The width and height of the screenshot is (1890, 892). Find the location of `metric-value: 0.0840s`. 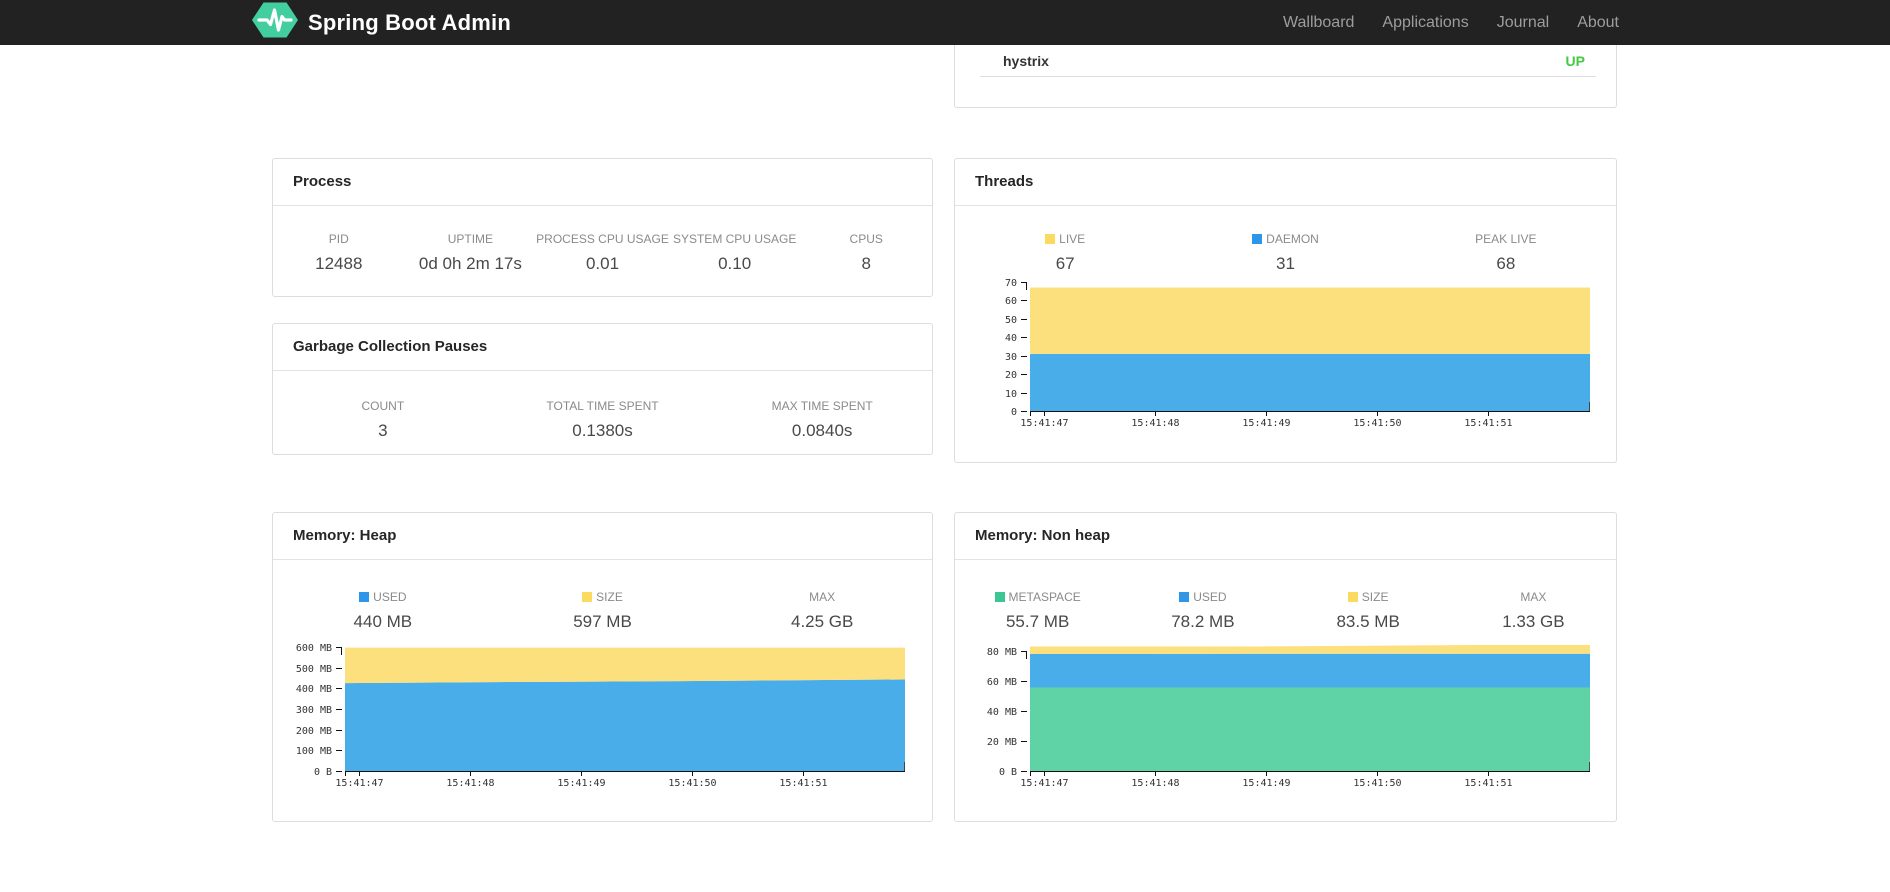

metric-value: 0.0840s is located at coordinates (822, 430).